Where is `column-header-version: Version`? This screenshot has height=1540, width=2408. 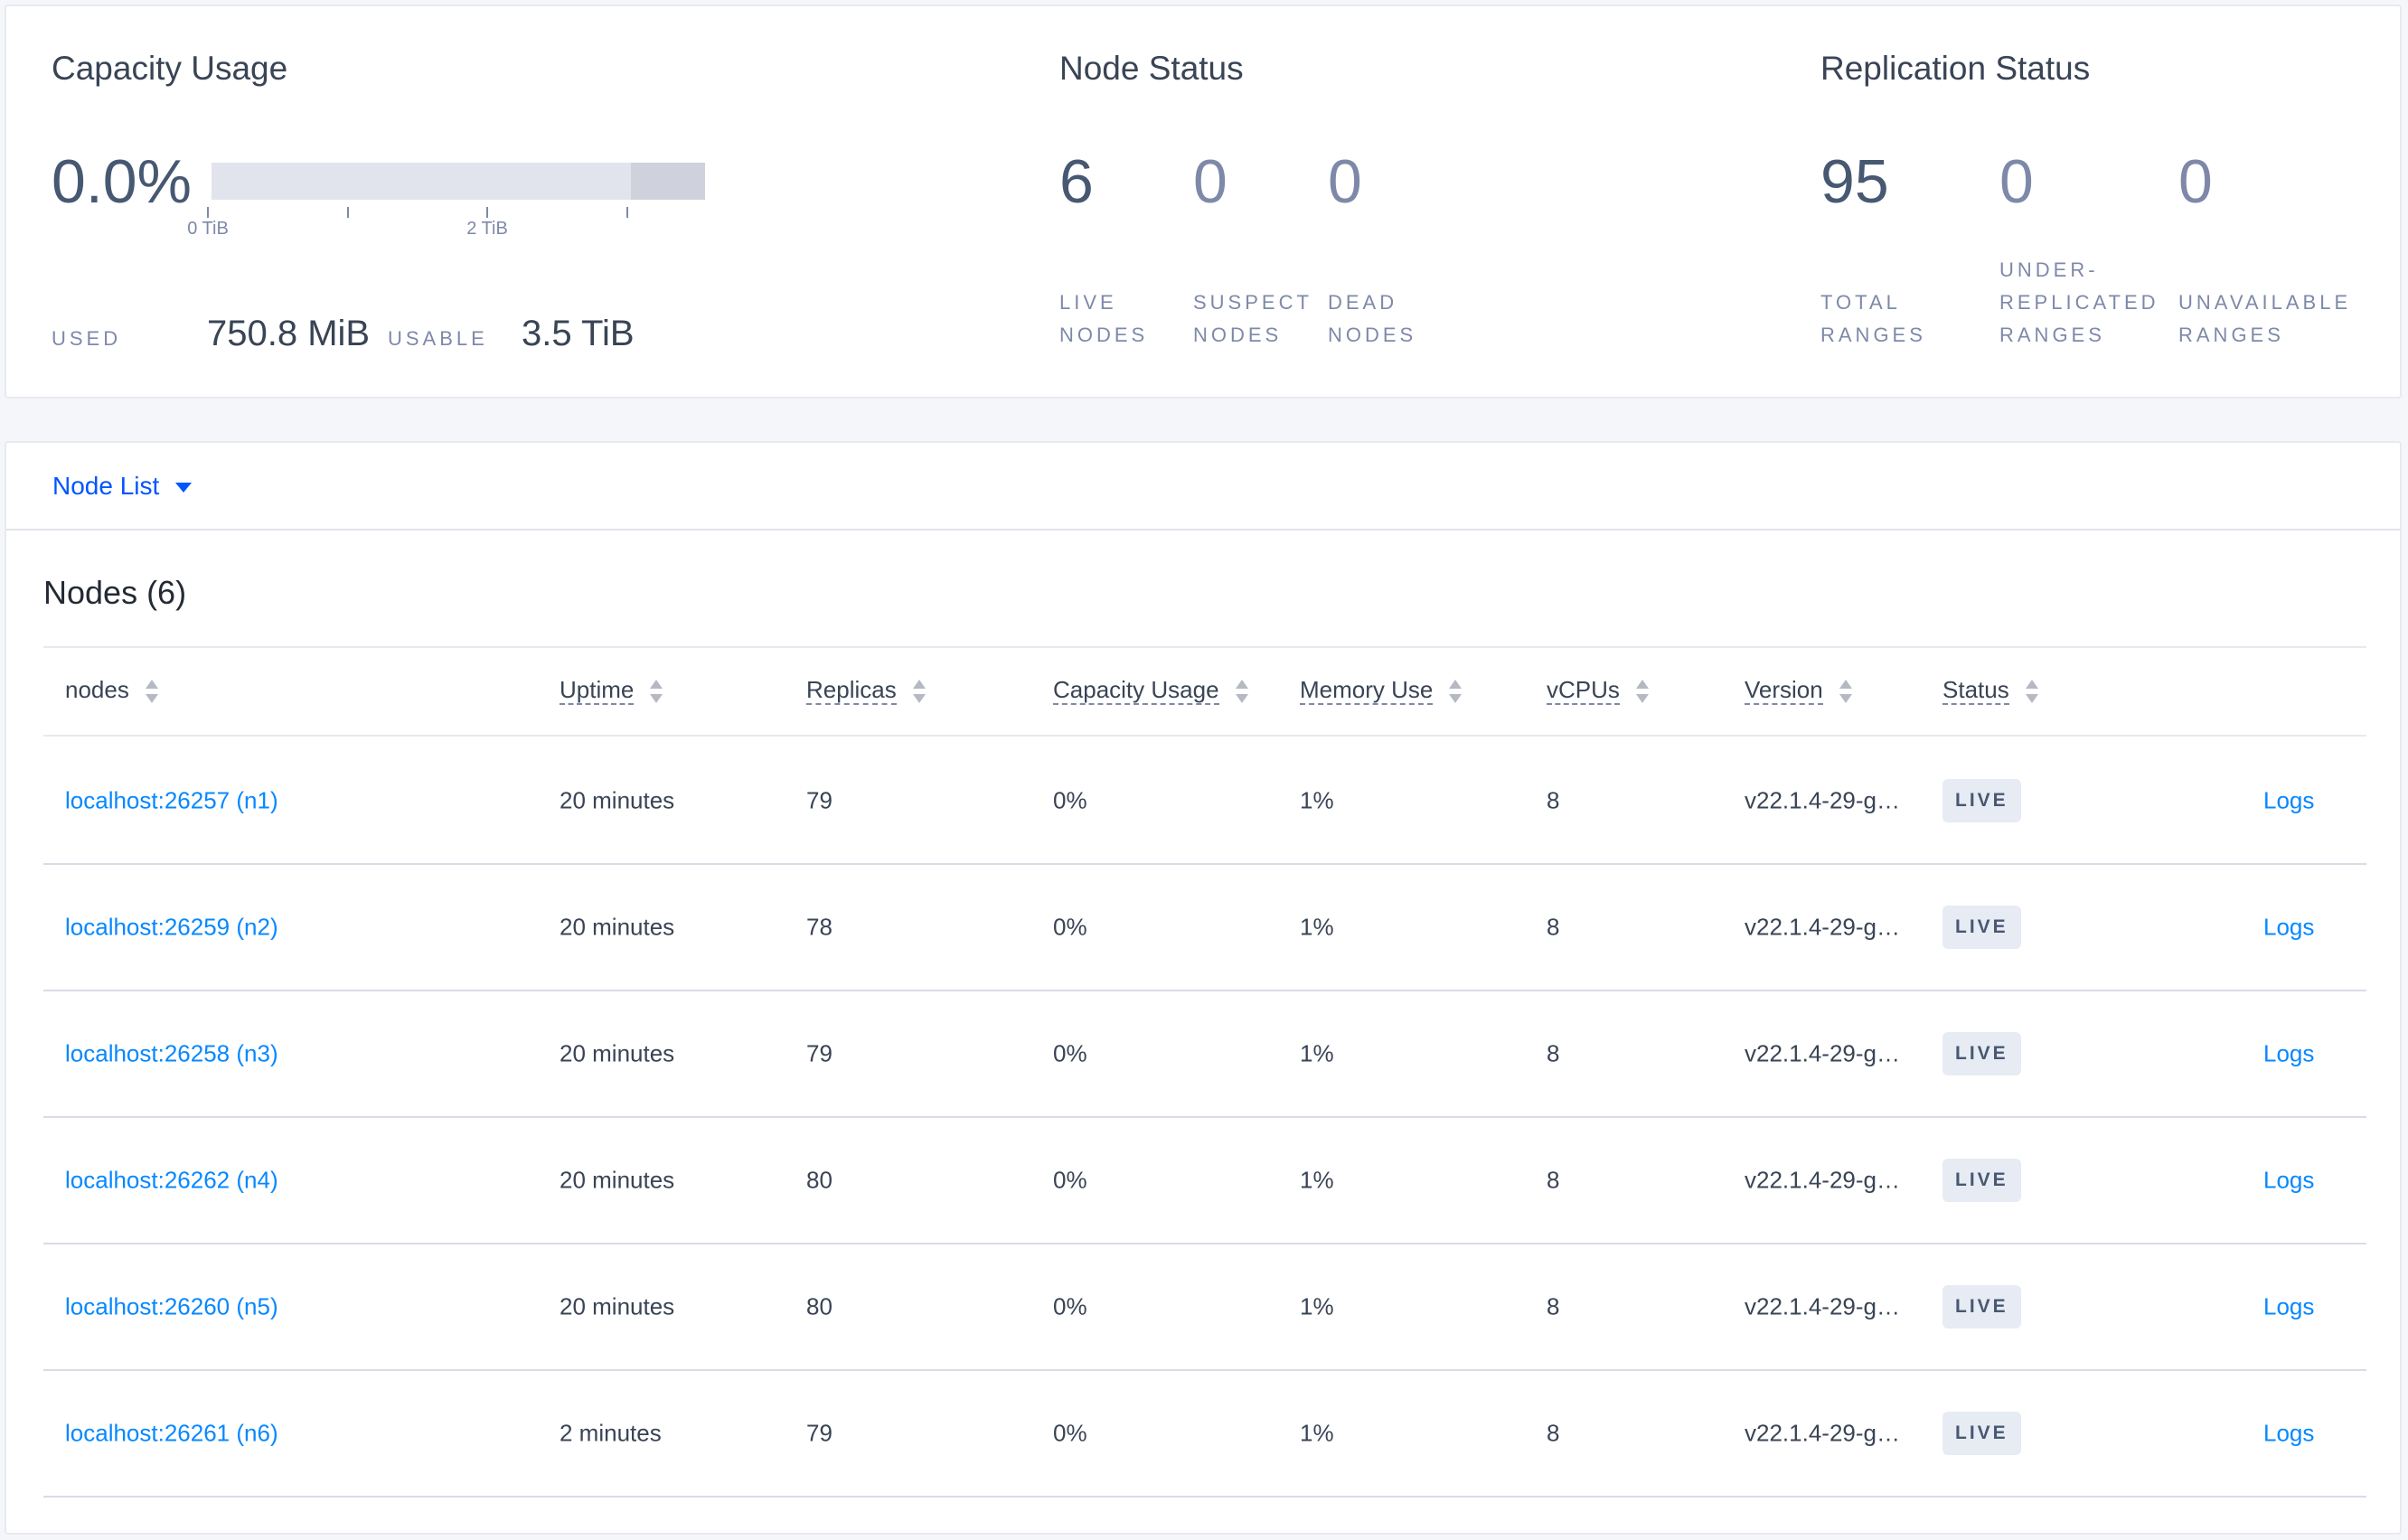
column-header-version: Version is located at coordinates (1798, 690).